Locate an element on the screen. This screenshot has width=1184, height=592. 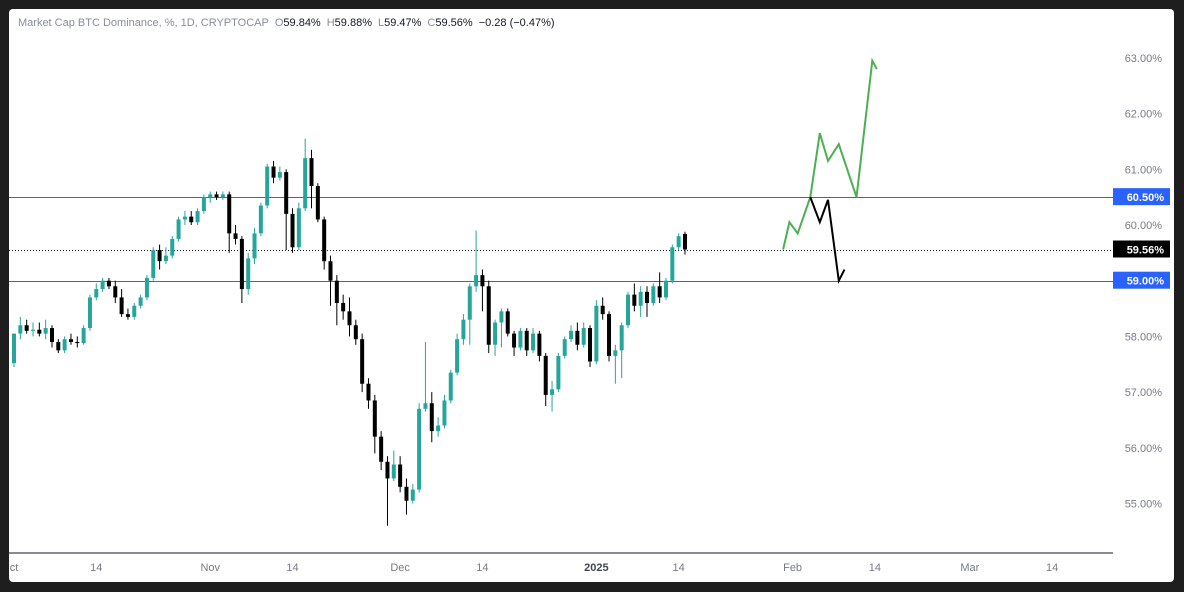
price-tag-bg is located at coordinates (1141, 197).